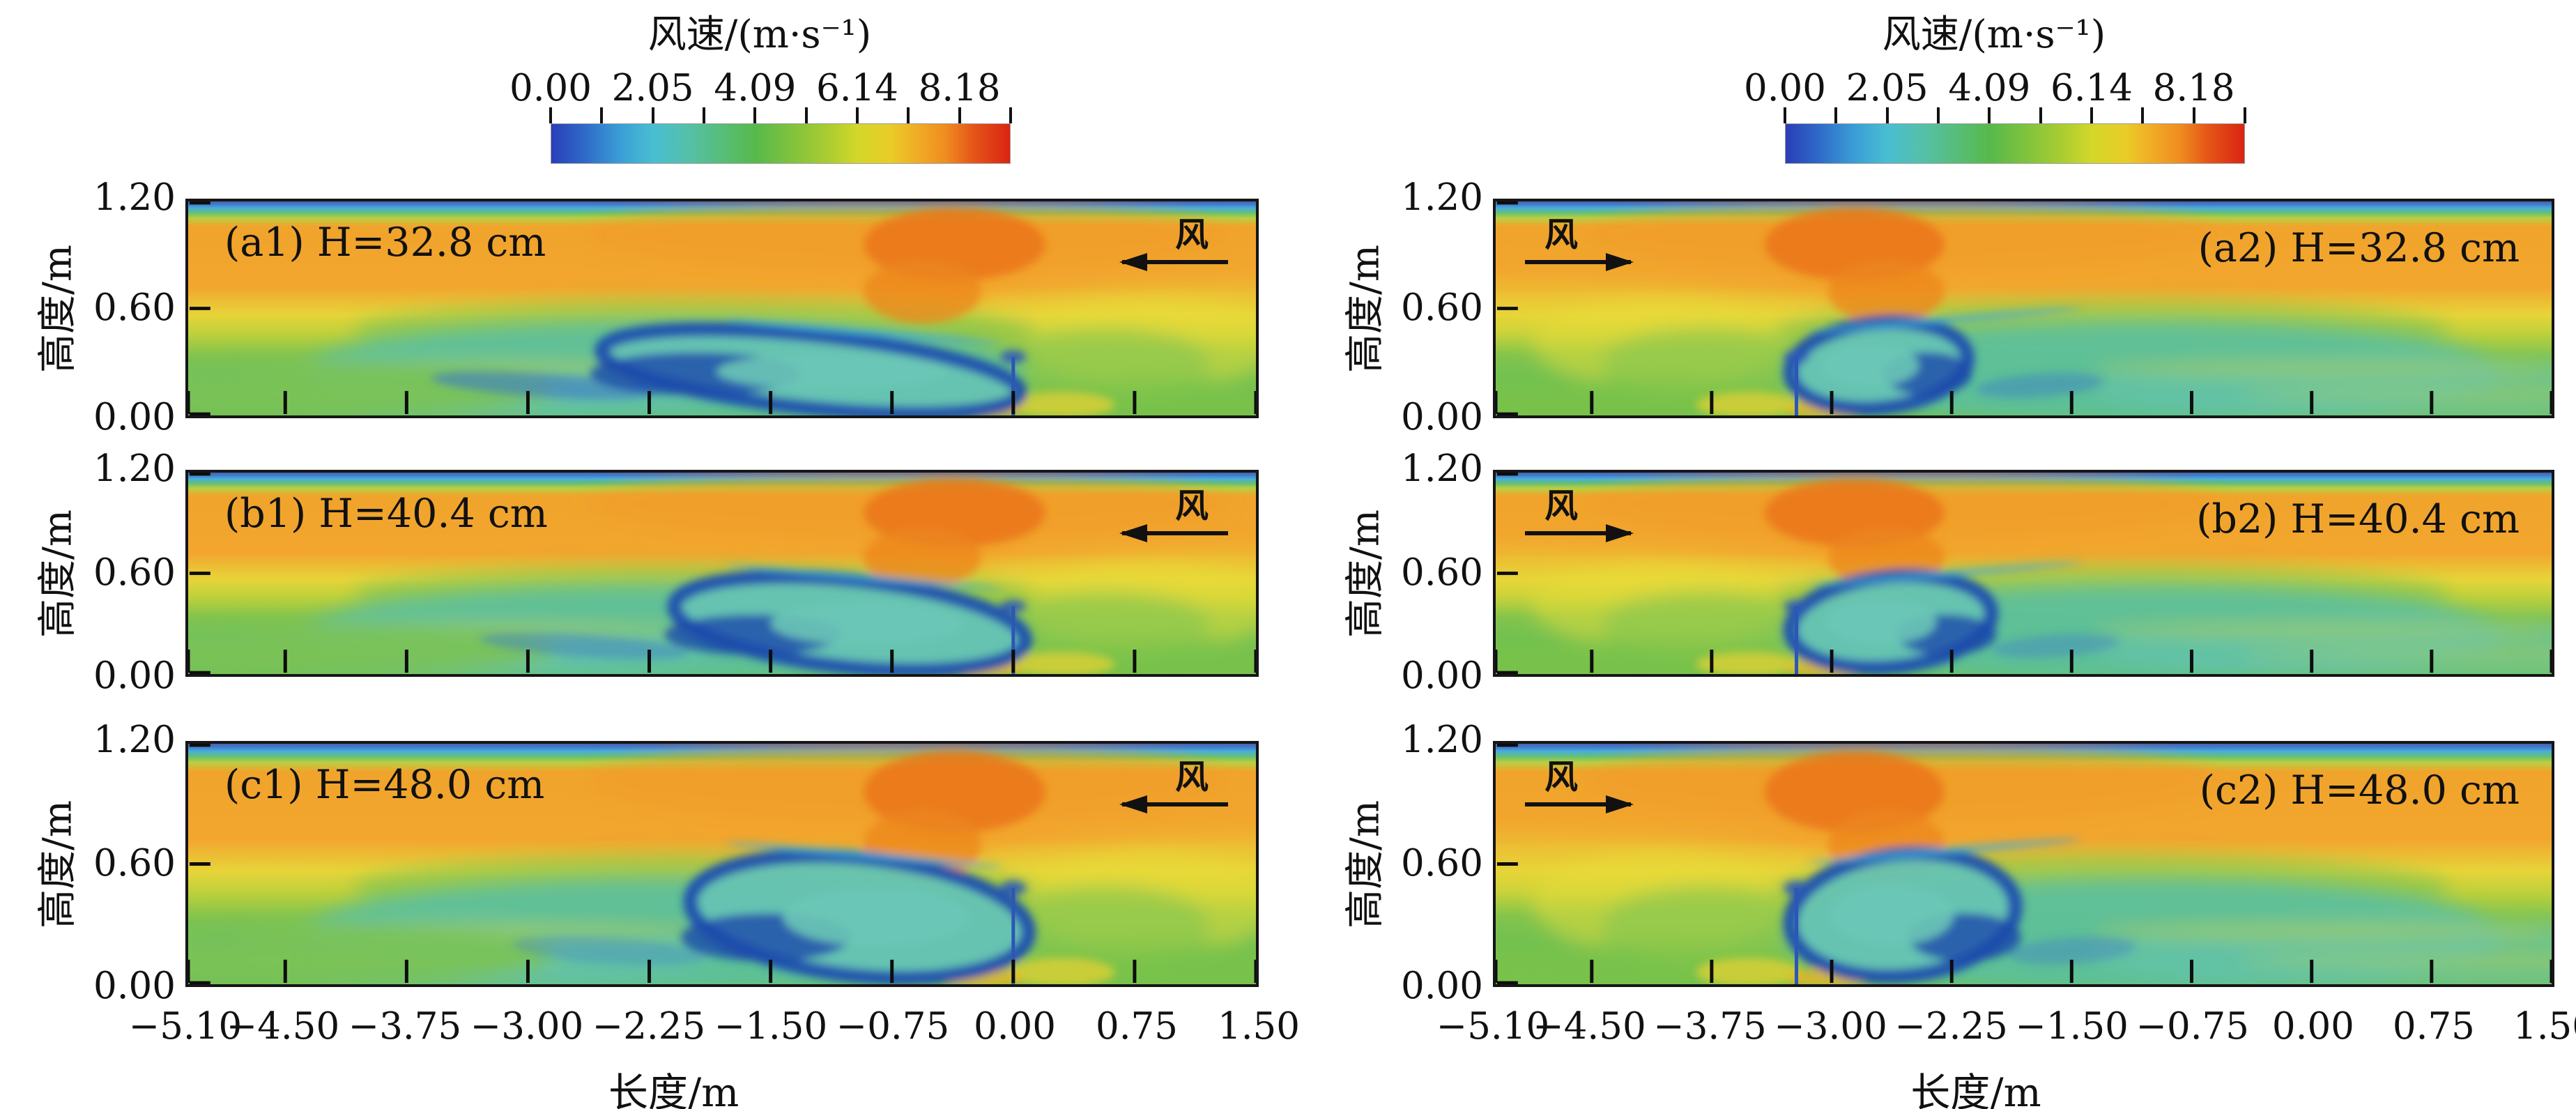 The width and height of the screenshot is (2576, 1109). Describe the element at coordinates (722, 308) in the screenshot. I see `contour-plot-a1` at that location.